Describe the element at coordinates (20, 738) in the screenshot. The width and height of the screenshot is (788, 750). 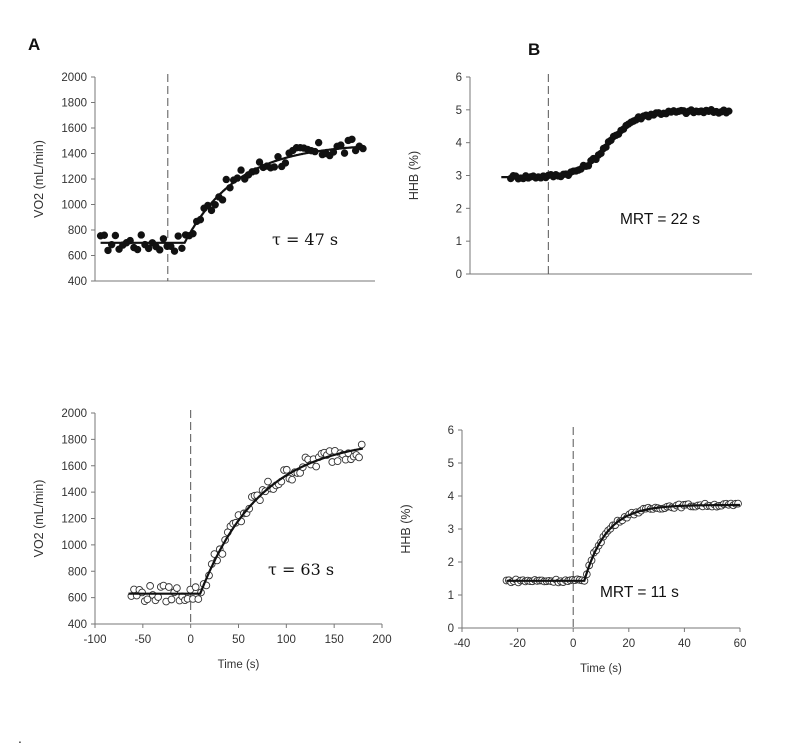
I see `footnote: .` at that location.